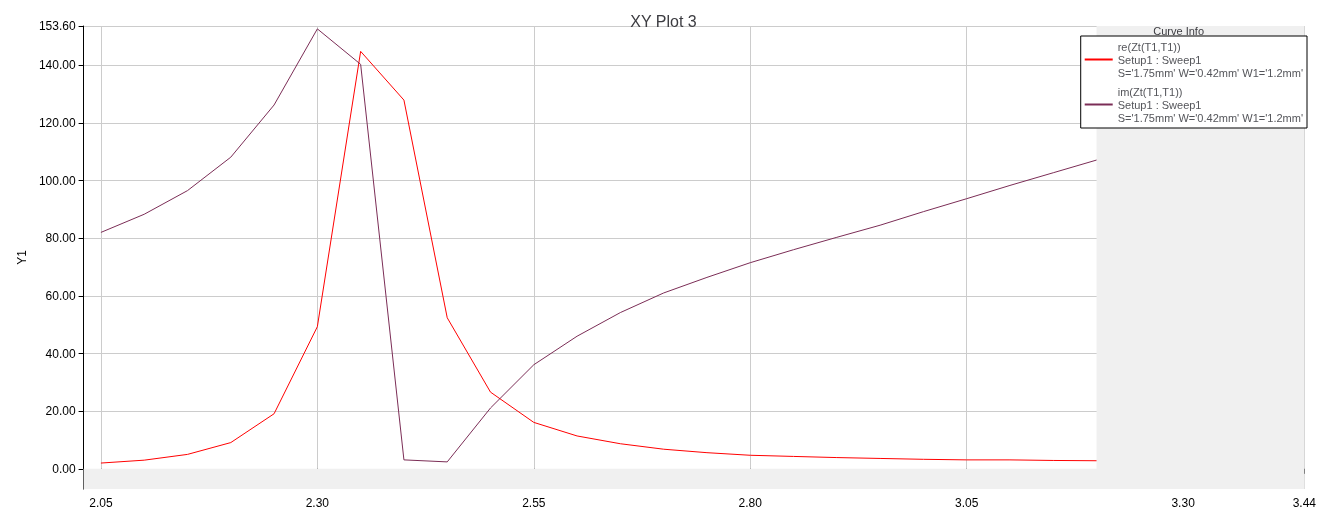 Image resolution: width=1327 pixels, height=523 pixels. What do you see at coordinates (1178, 30) in the screenshot?
I see `legend-title: Curve Info` at bounding box center [1178, 30].